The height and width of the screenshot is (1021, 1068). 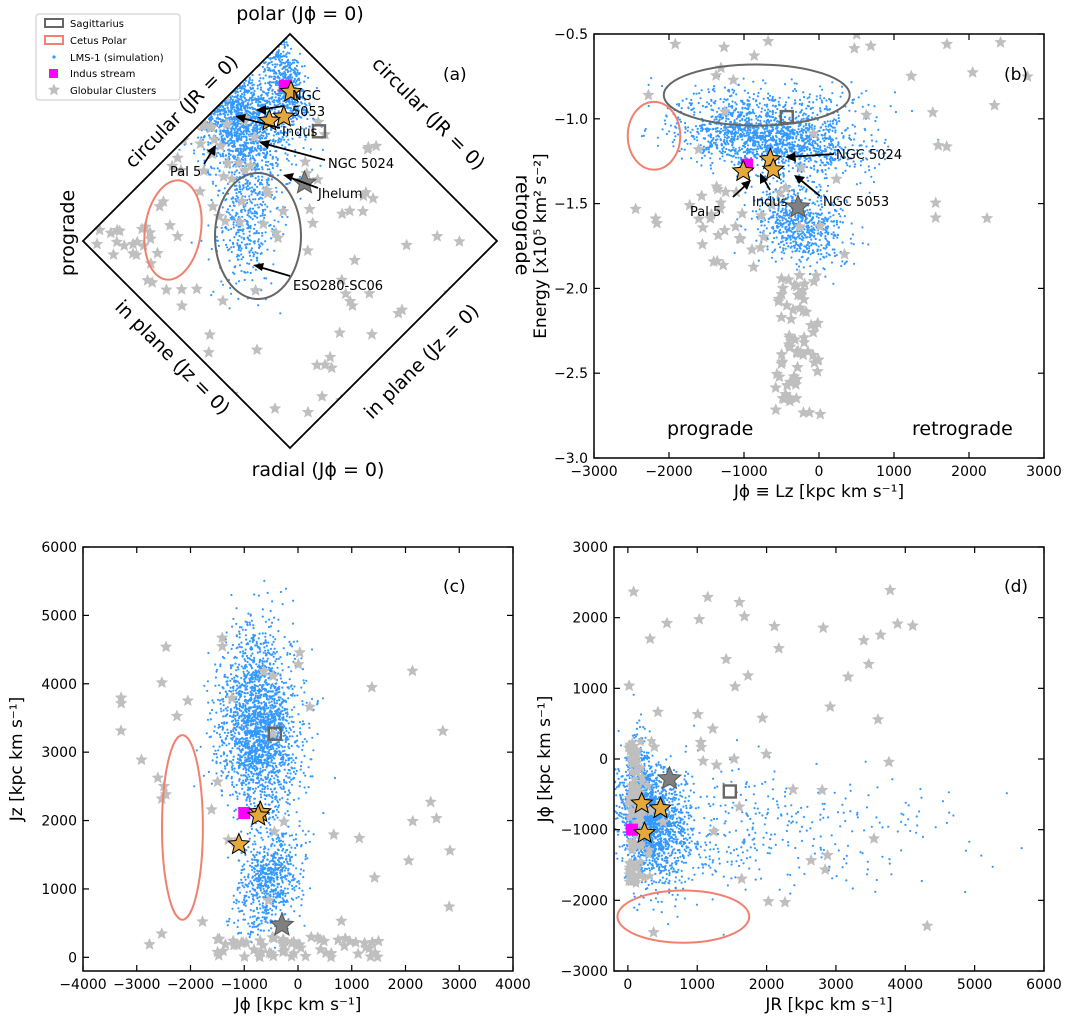 I want to click on legend-indus-label: Indus stream, so click(x=102, y=74).